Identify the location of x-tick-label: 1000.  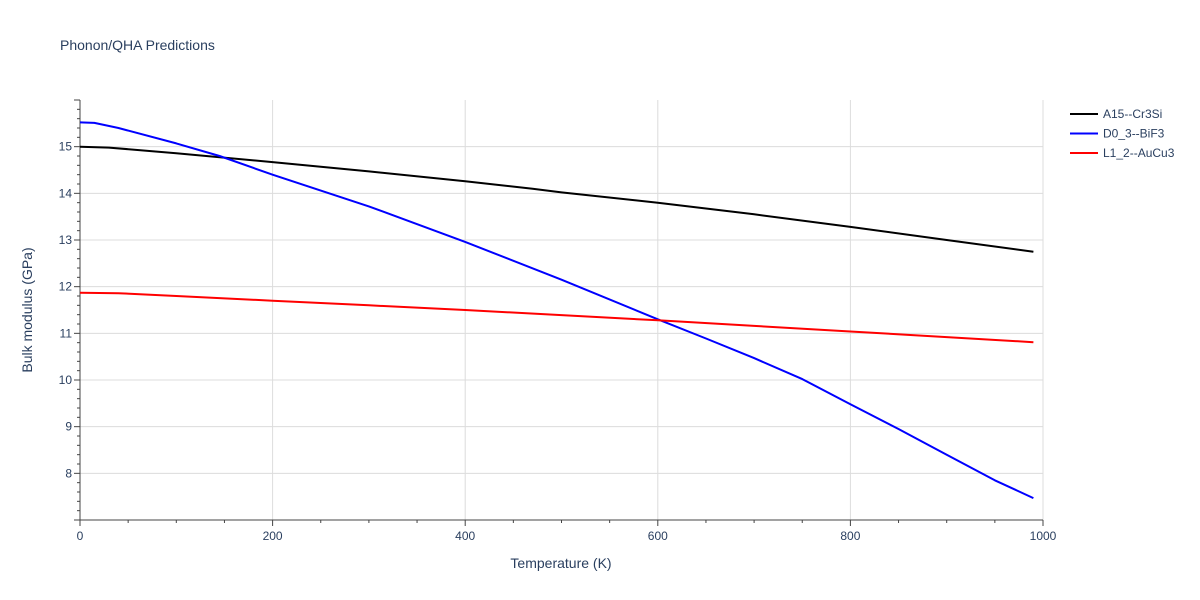
(1043, 536).